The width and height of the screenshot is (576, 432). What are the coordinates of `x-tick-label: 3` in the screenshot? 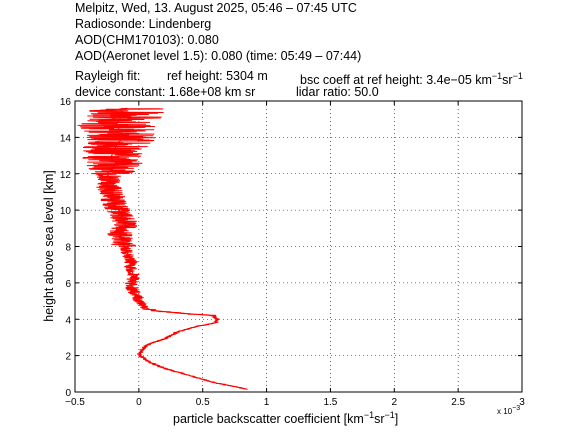 It's located at (522, 402).